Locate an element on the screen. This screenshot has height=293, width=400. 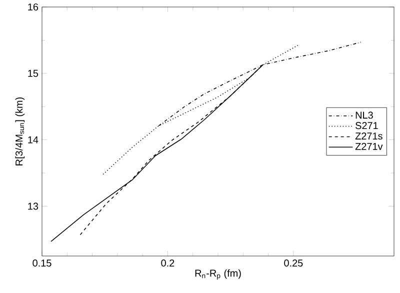
legend-label: NL3 is located at coordinates (364, 115).